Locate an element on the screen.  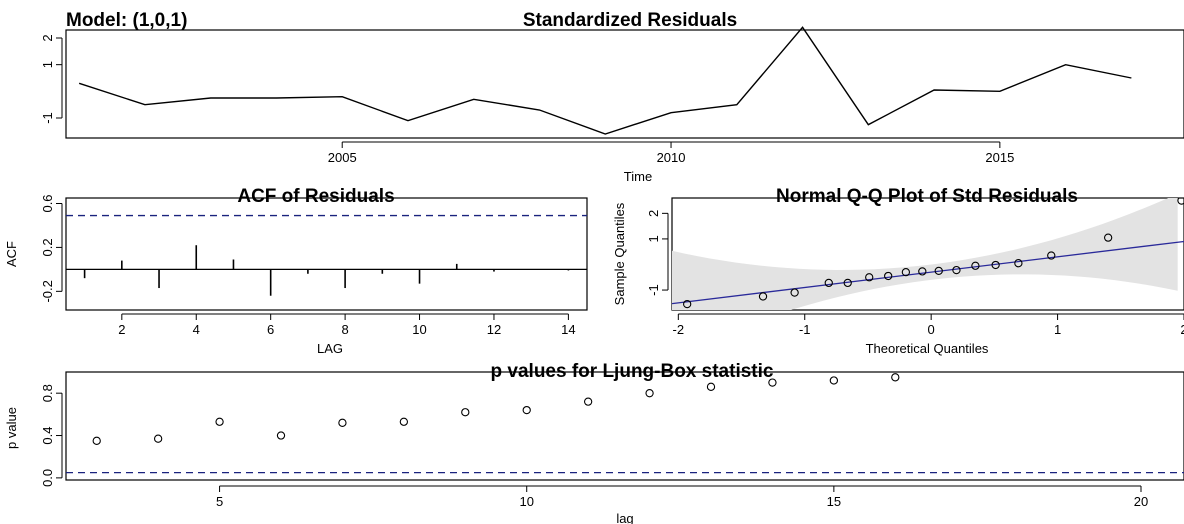
qq-x-axis-label: Theoretical Quantiles is located at coordinates (927, 348).